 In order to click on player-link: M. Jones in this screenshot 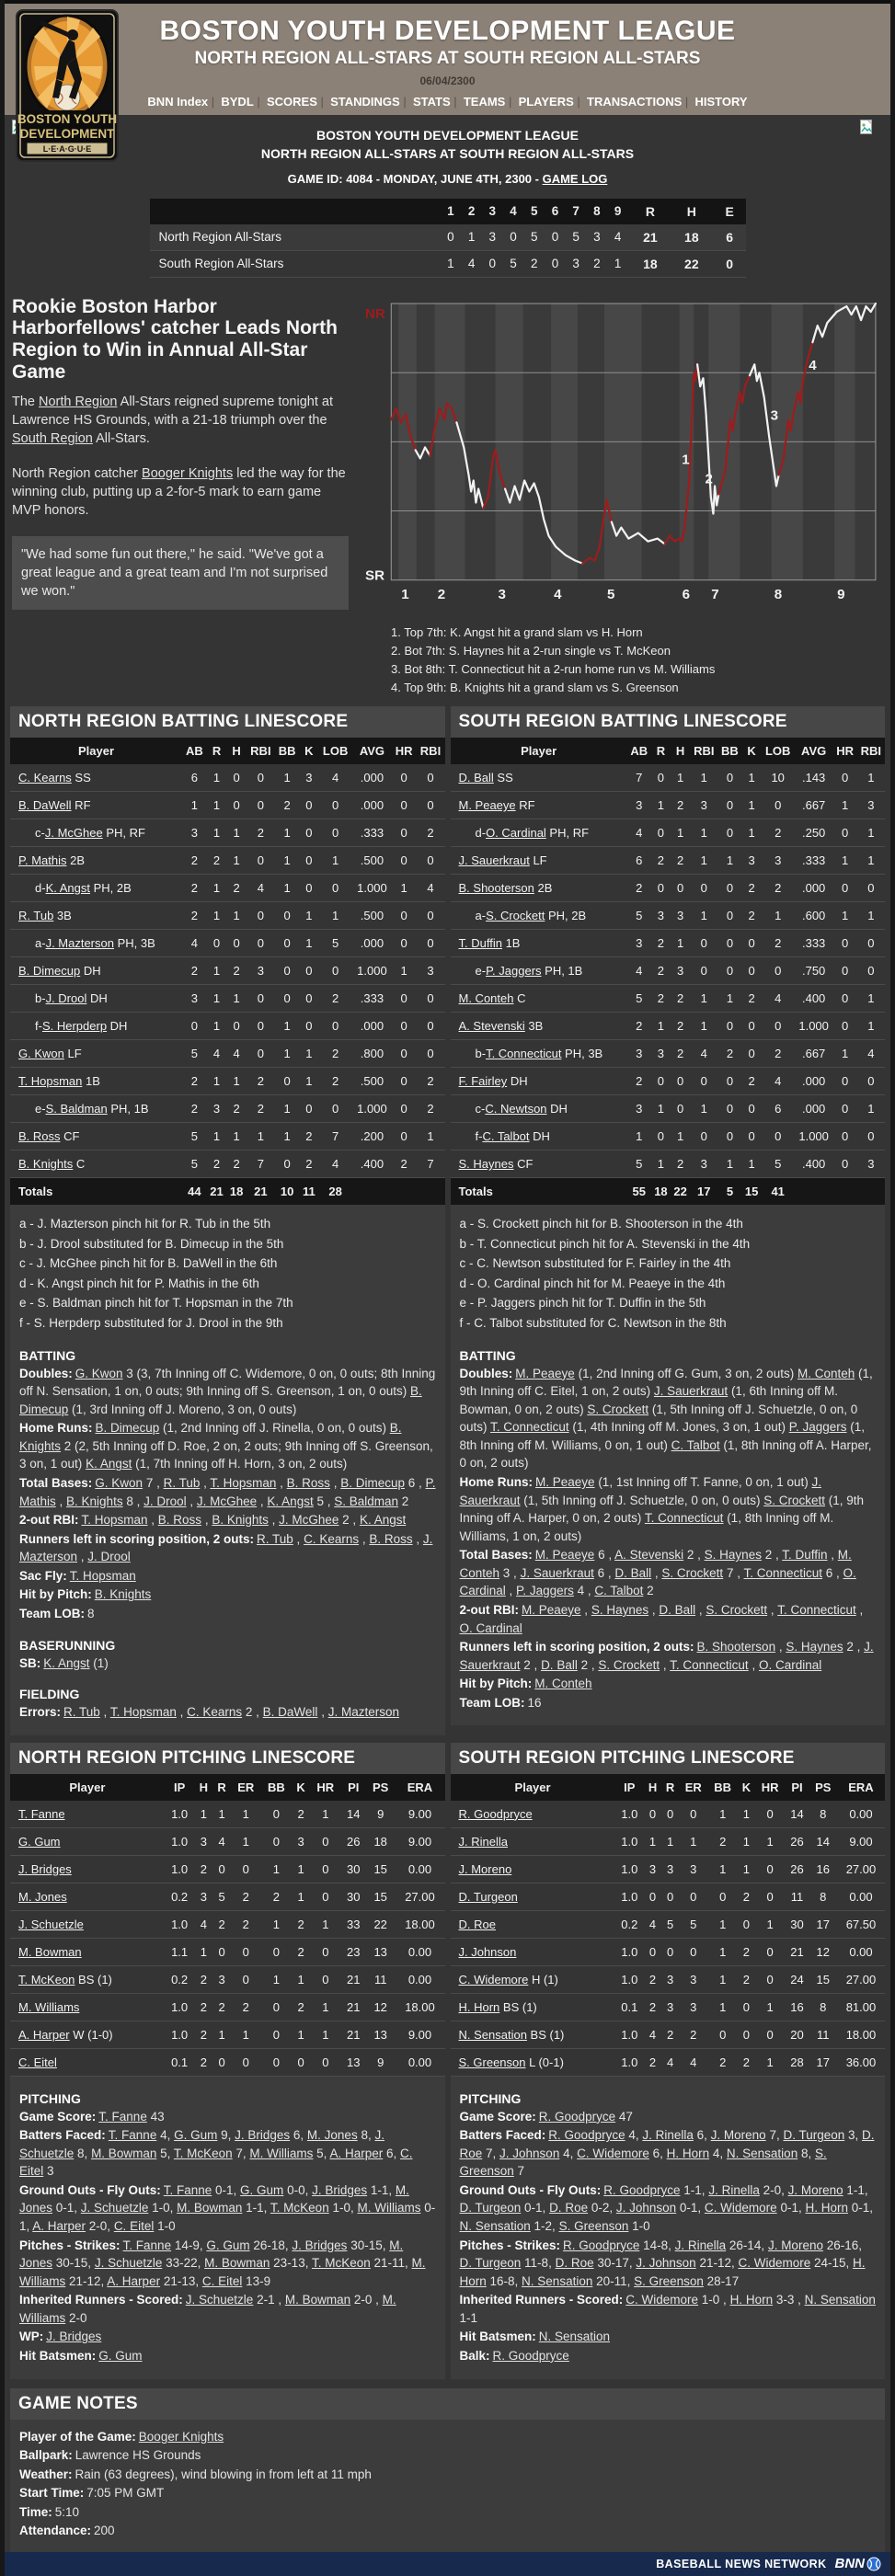, I will do `click(42, 1896)`.